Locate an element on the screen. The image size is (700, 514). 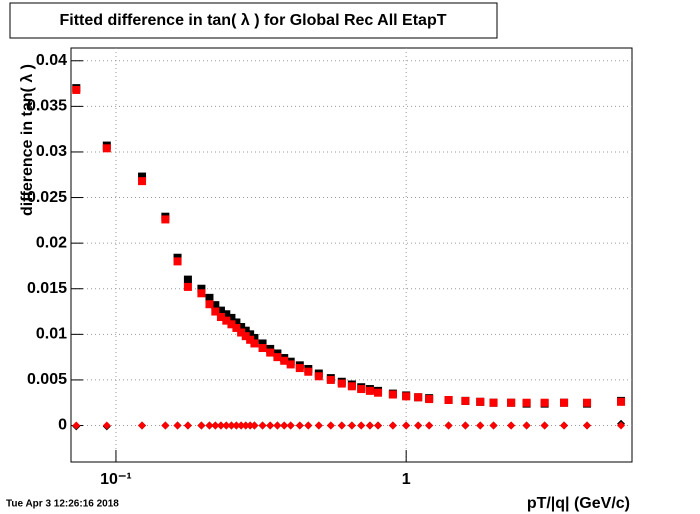
y-tick-label: 0.03 is located at coordinates (51, 151).